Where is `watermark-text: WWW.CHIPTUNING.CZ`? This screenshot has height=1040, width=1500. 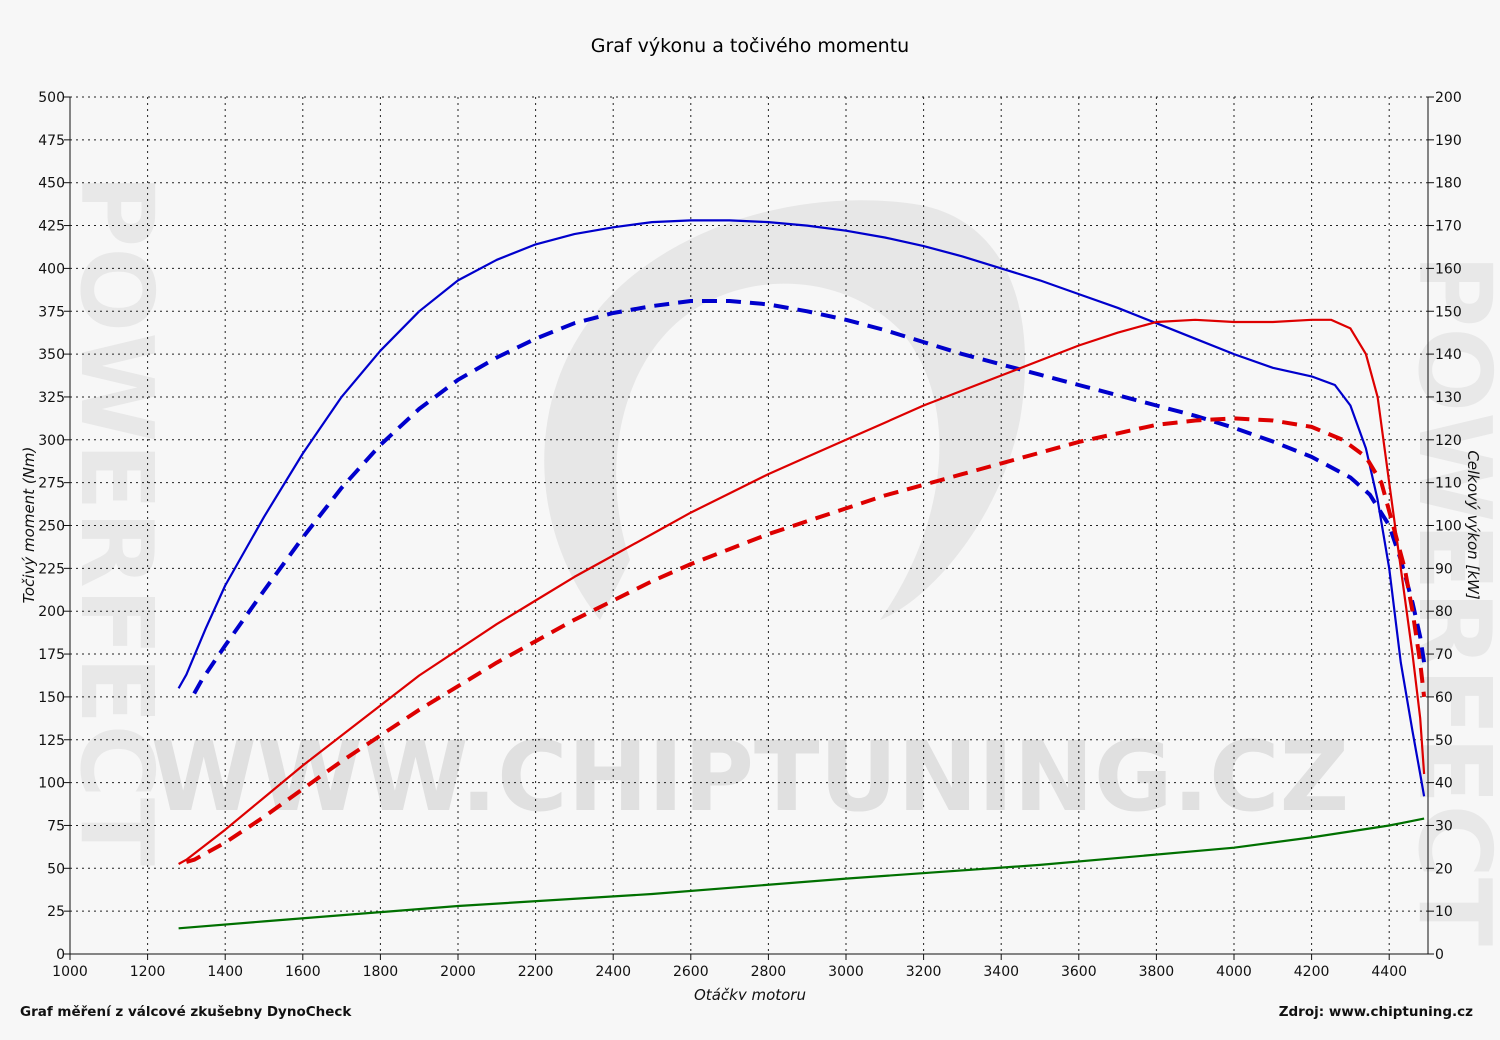
watermark-text: WWW.CHIPTUNING.CZ is located at coordinates (750, 777).